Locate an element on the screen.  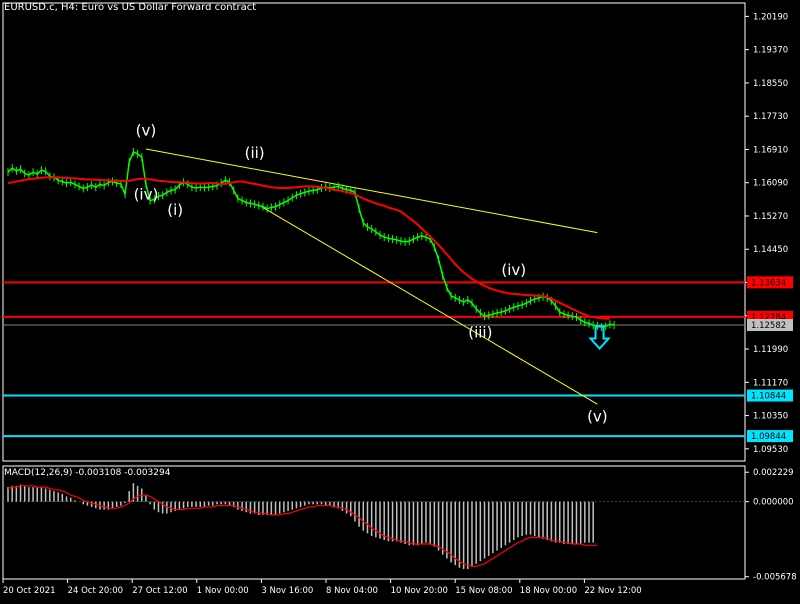
price-axis-label: 1.17730 is located at coordinates (770, 117).